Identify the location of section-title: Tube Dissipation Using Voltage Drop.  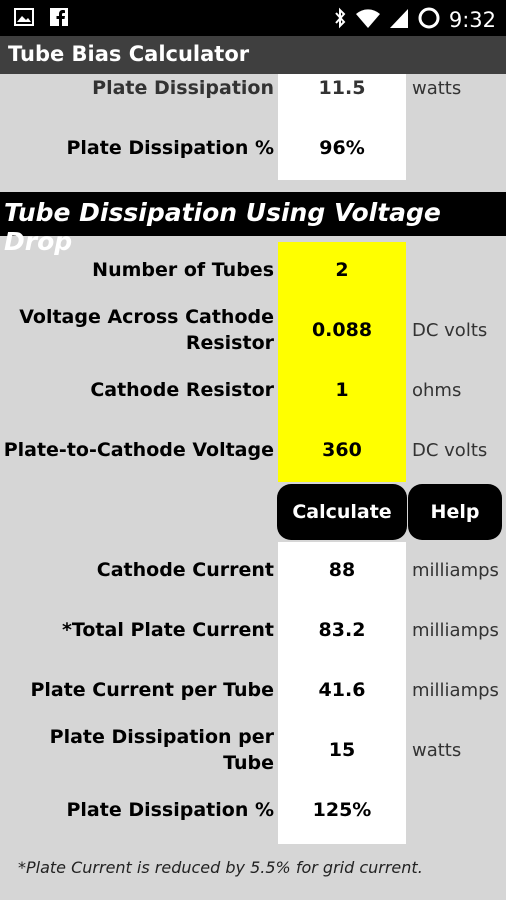
(222, 227).